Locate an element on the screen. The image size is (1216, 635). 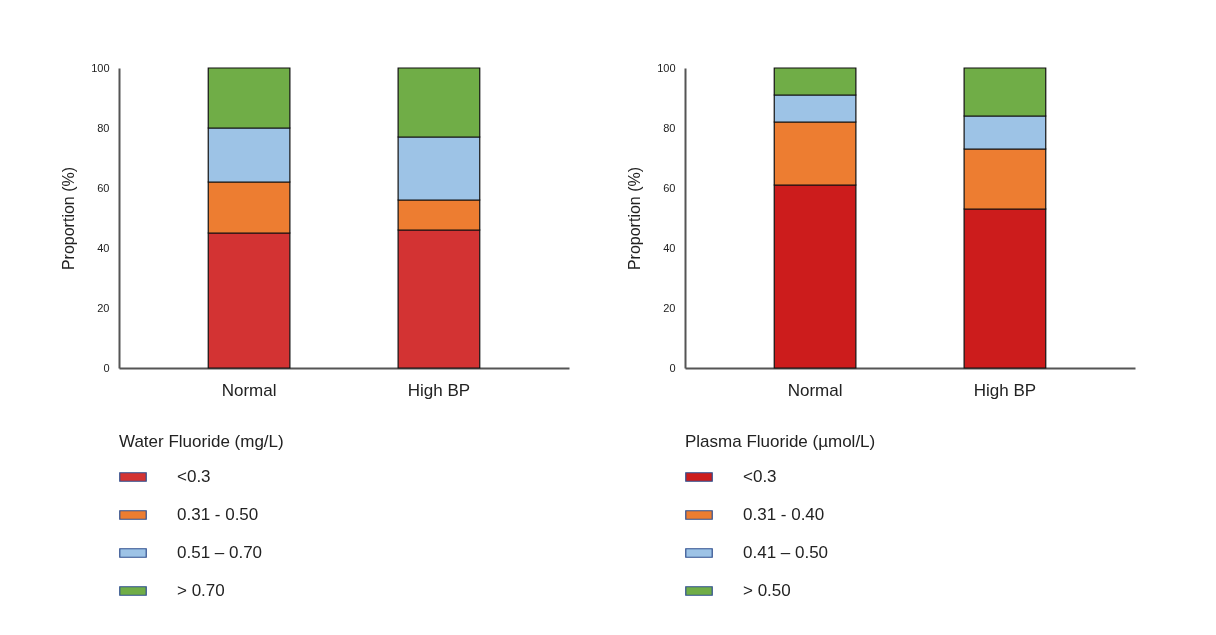
legend-title: Water Fluoride (mg/L) is located at coordinates (201, 441).